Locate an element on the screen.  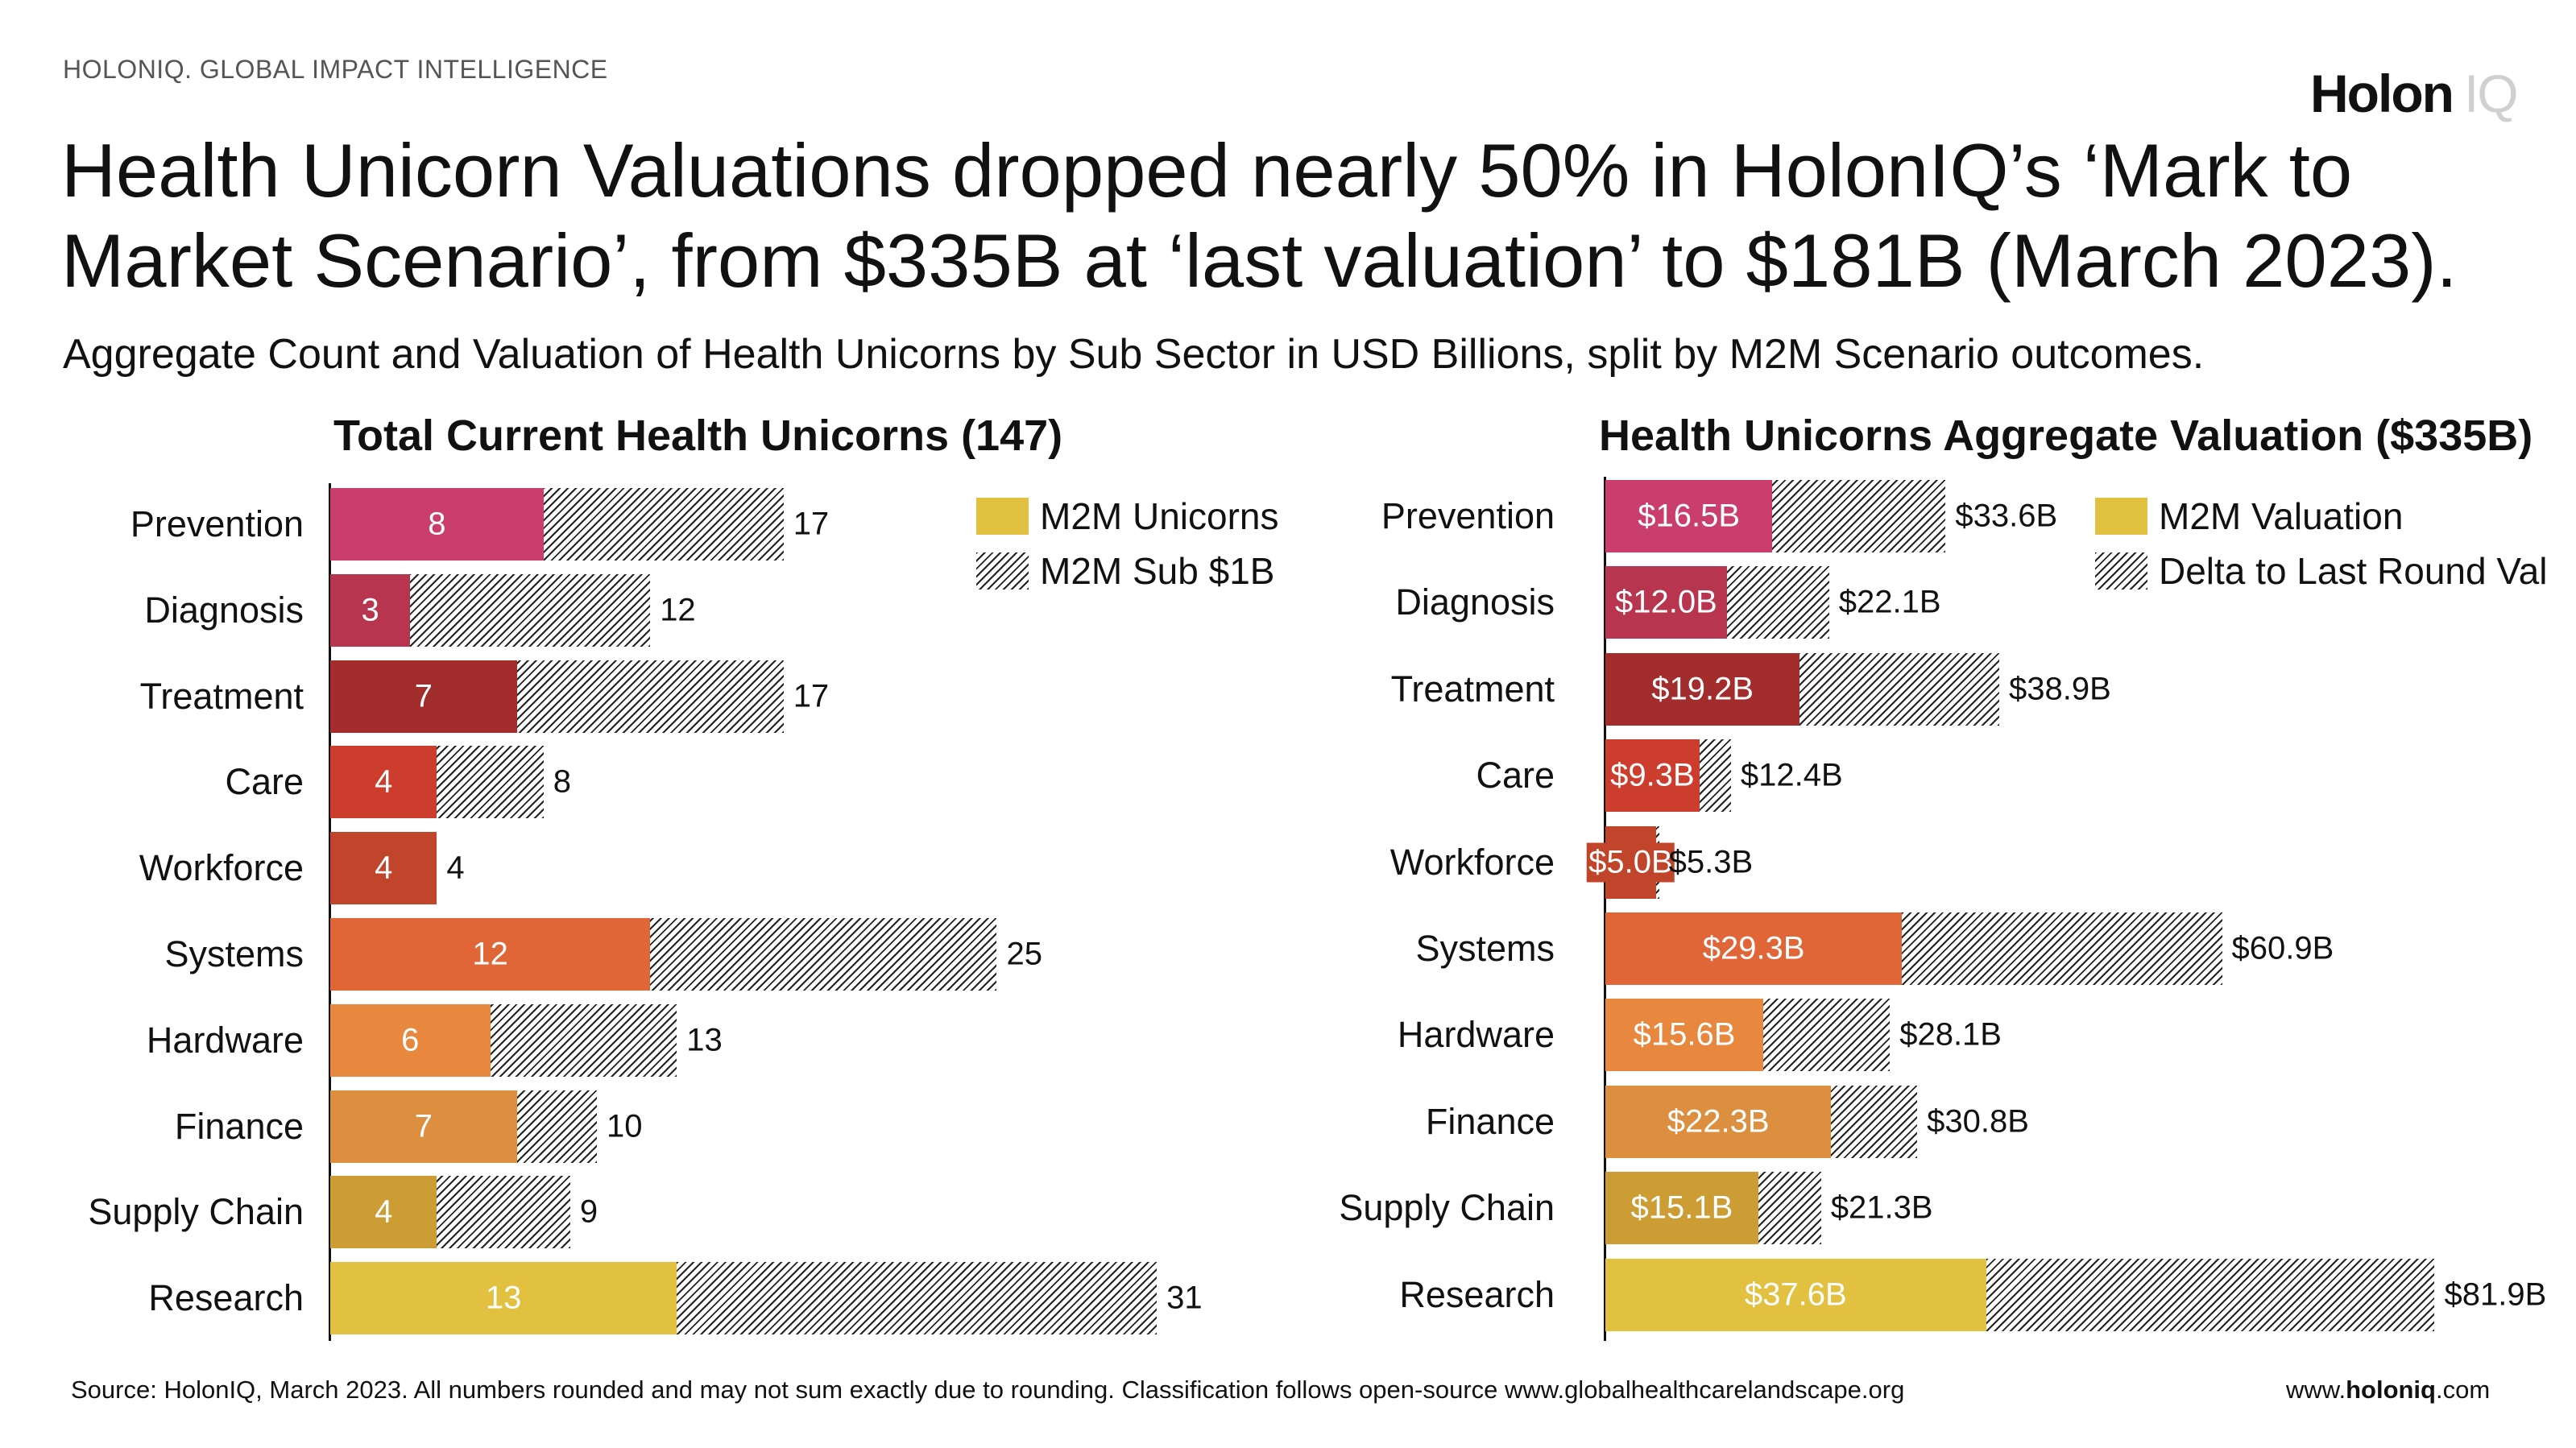
bar-value-label: $5.0B is located at coordinates (1631, 862).